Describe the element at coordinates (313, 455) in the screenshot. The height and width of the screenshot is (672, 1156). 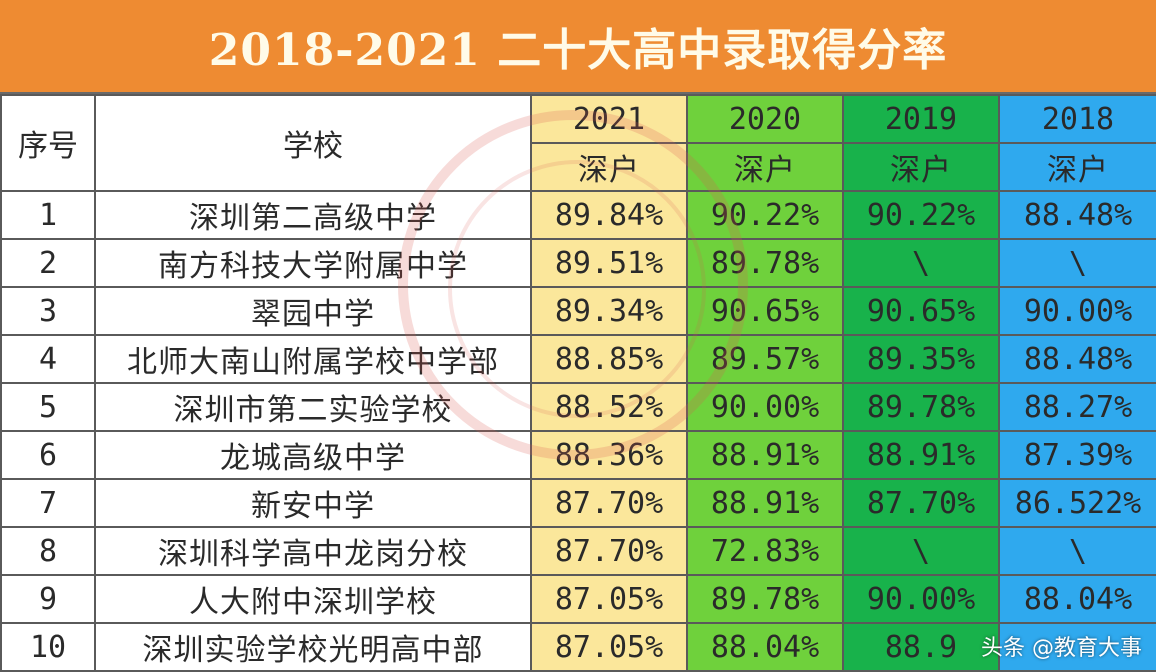
I see `row-school: 龙城高级中学` at that location.